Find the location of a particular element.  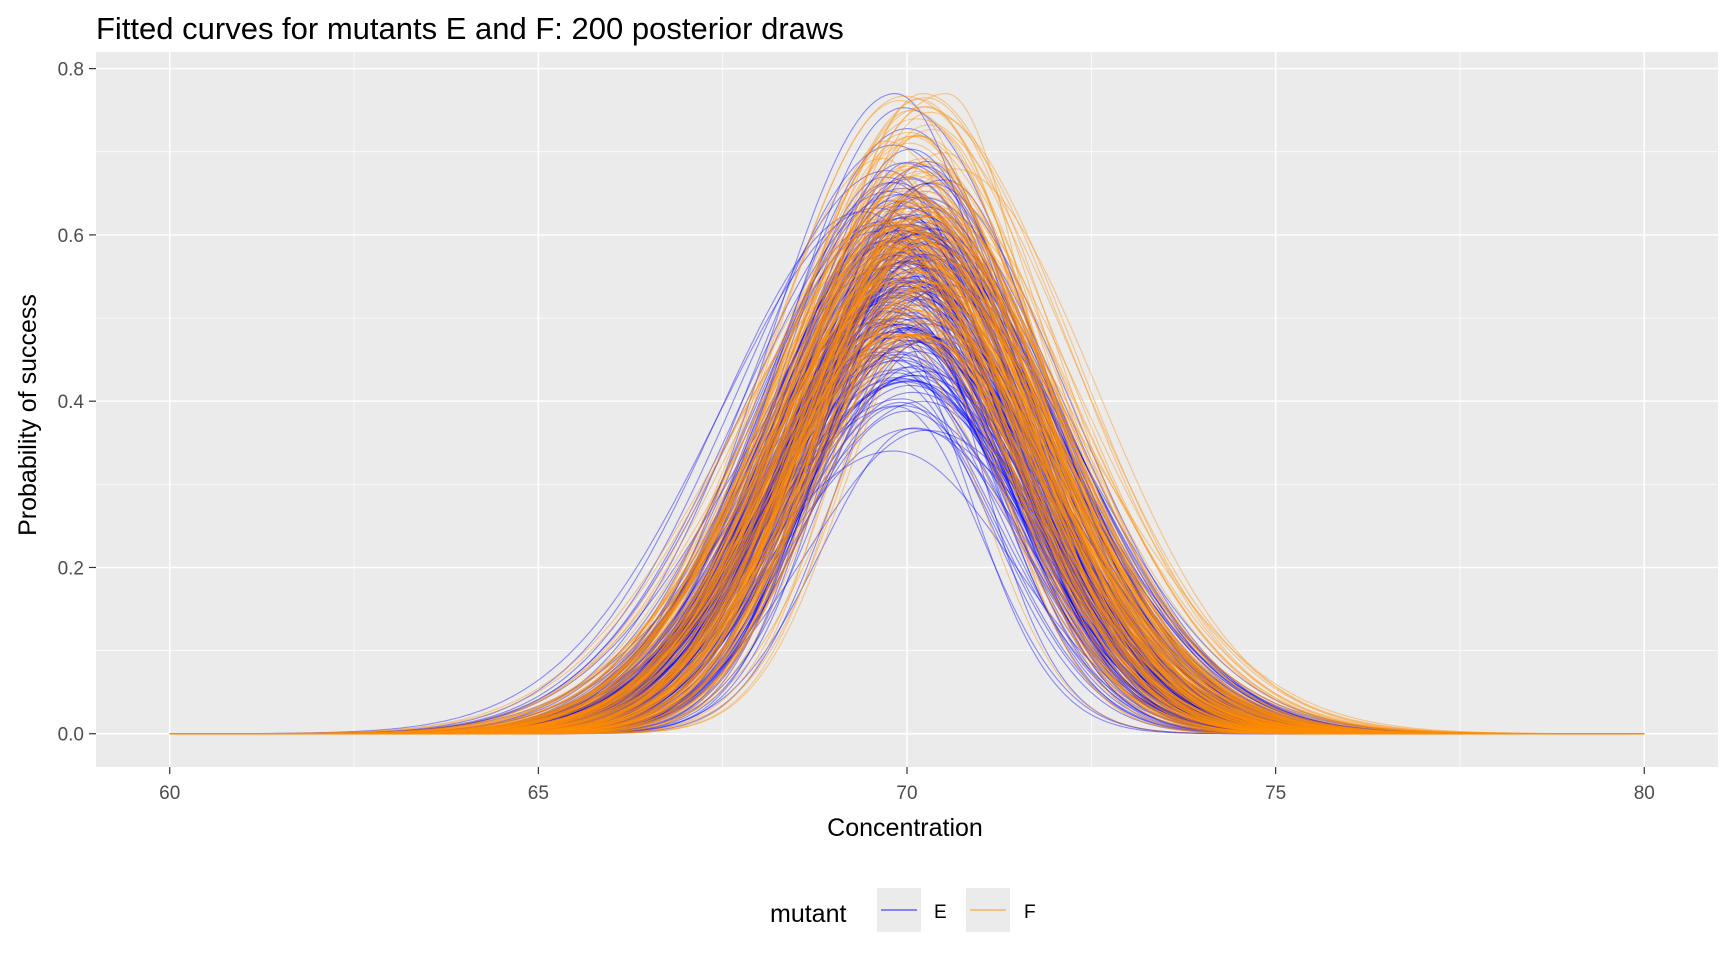

y-tick-label: 0.8 is located at coordinates (71, 70).